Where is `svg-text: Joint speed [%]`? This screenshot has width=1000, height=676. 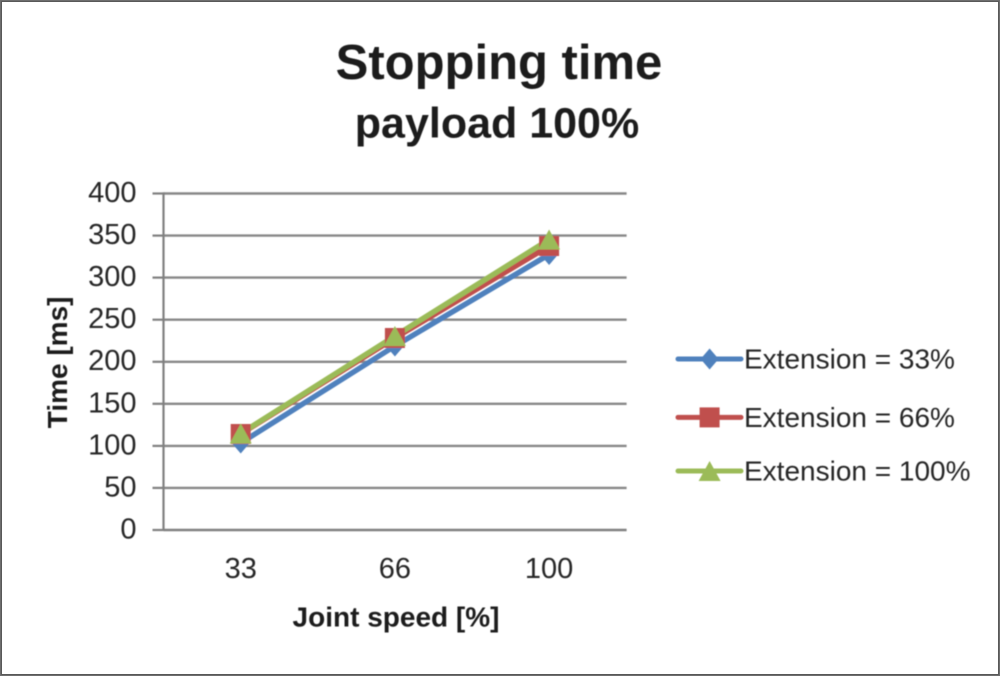
svg-text: Joint speed [%] is located at coordinates (396, 617).